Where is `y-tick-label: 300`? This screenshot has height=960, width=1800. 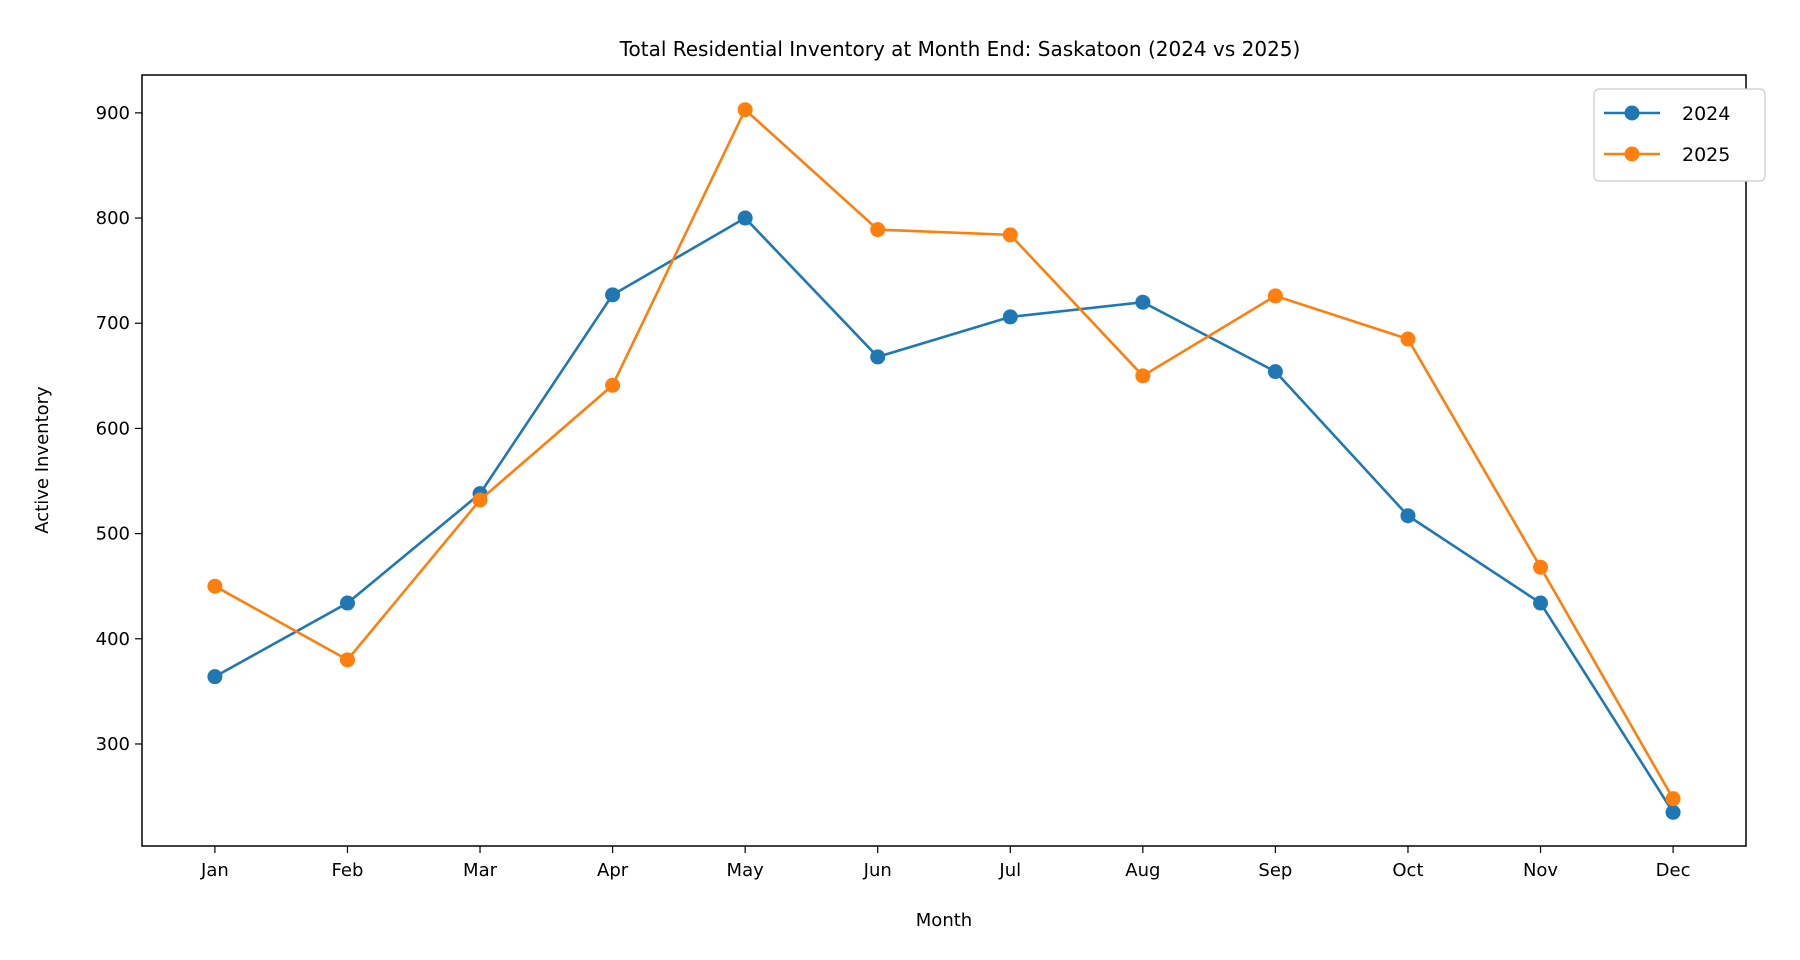 y-tick-label: 300 is located at coordinates (113, 744).